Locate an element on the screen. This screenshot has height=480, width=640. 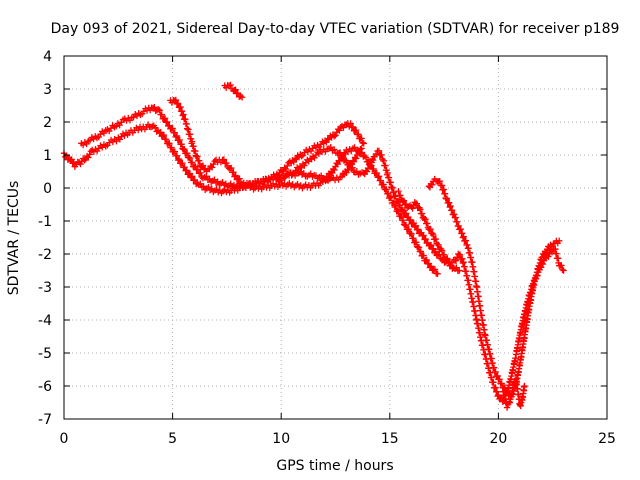
y-tick-label: -6 is located at coordinates (45, 387).